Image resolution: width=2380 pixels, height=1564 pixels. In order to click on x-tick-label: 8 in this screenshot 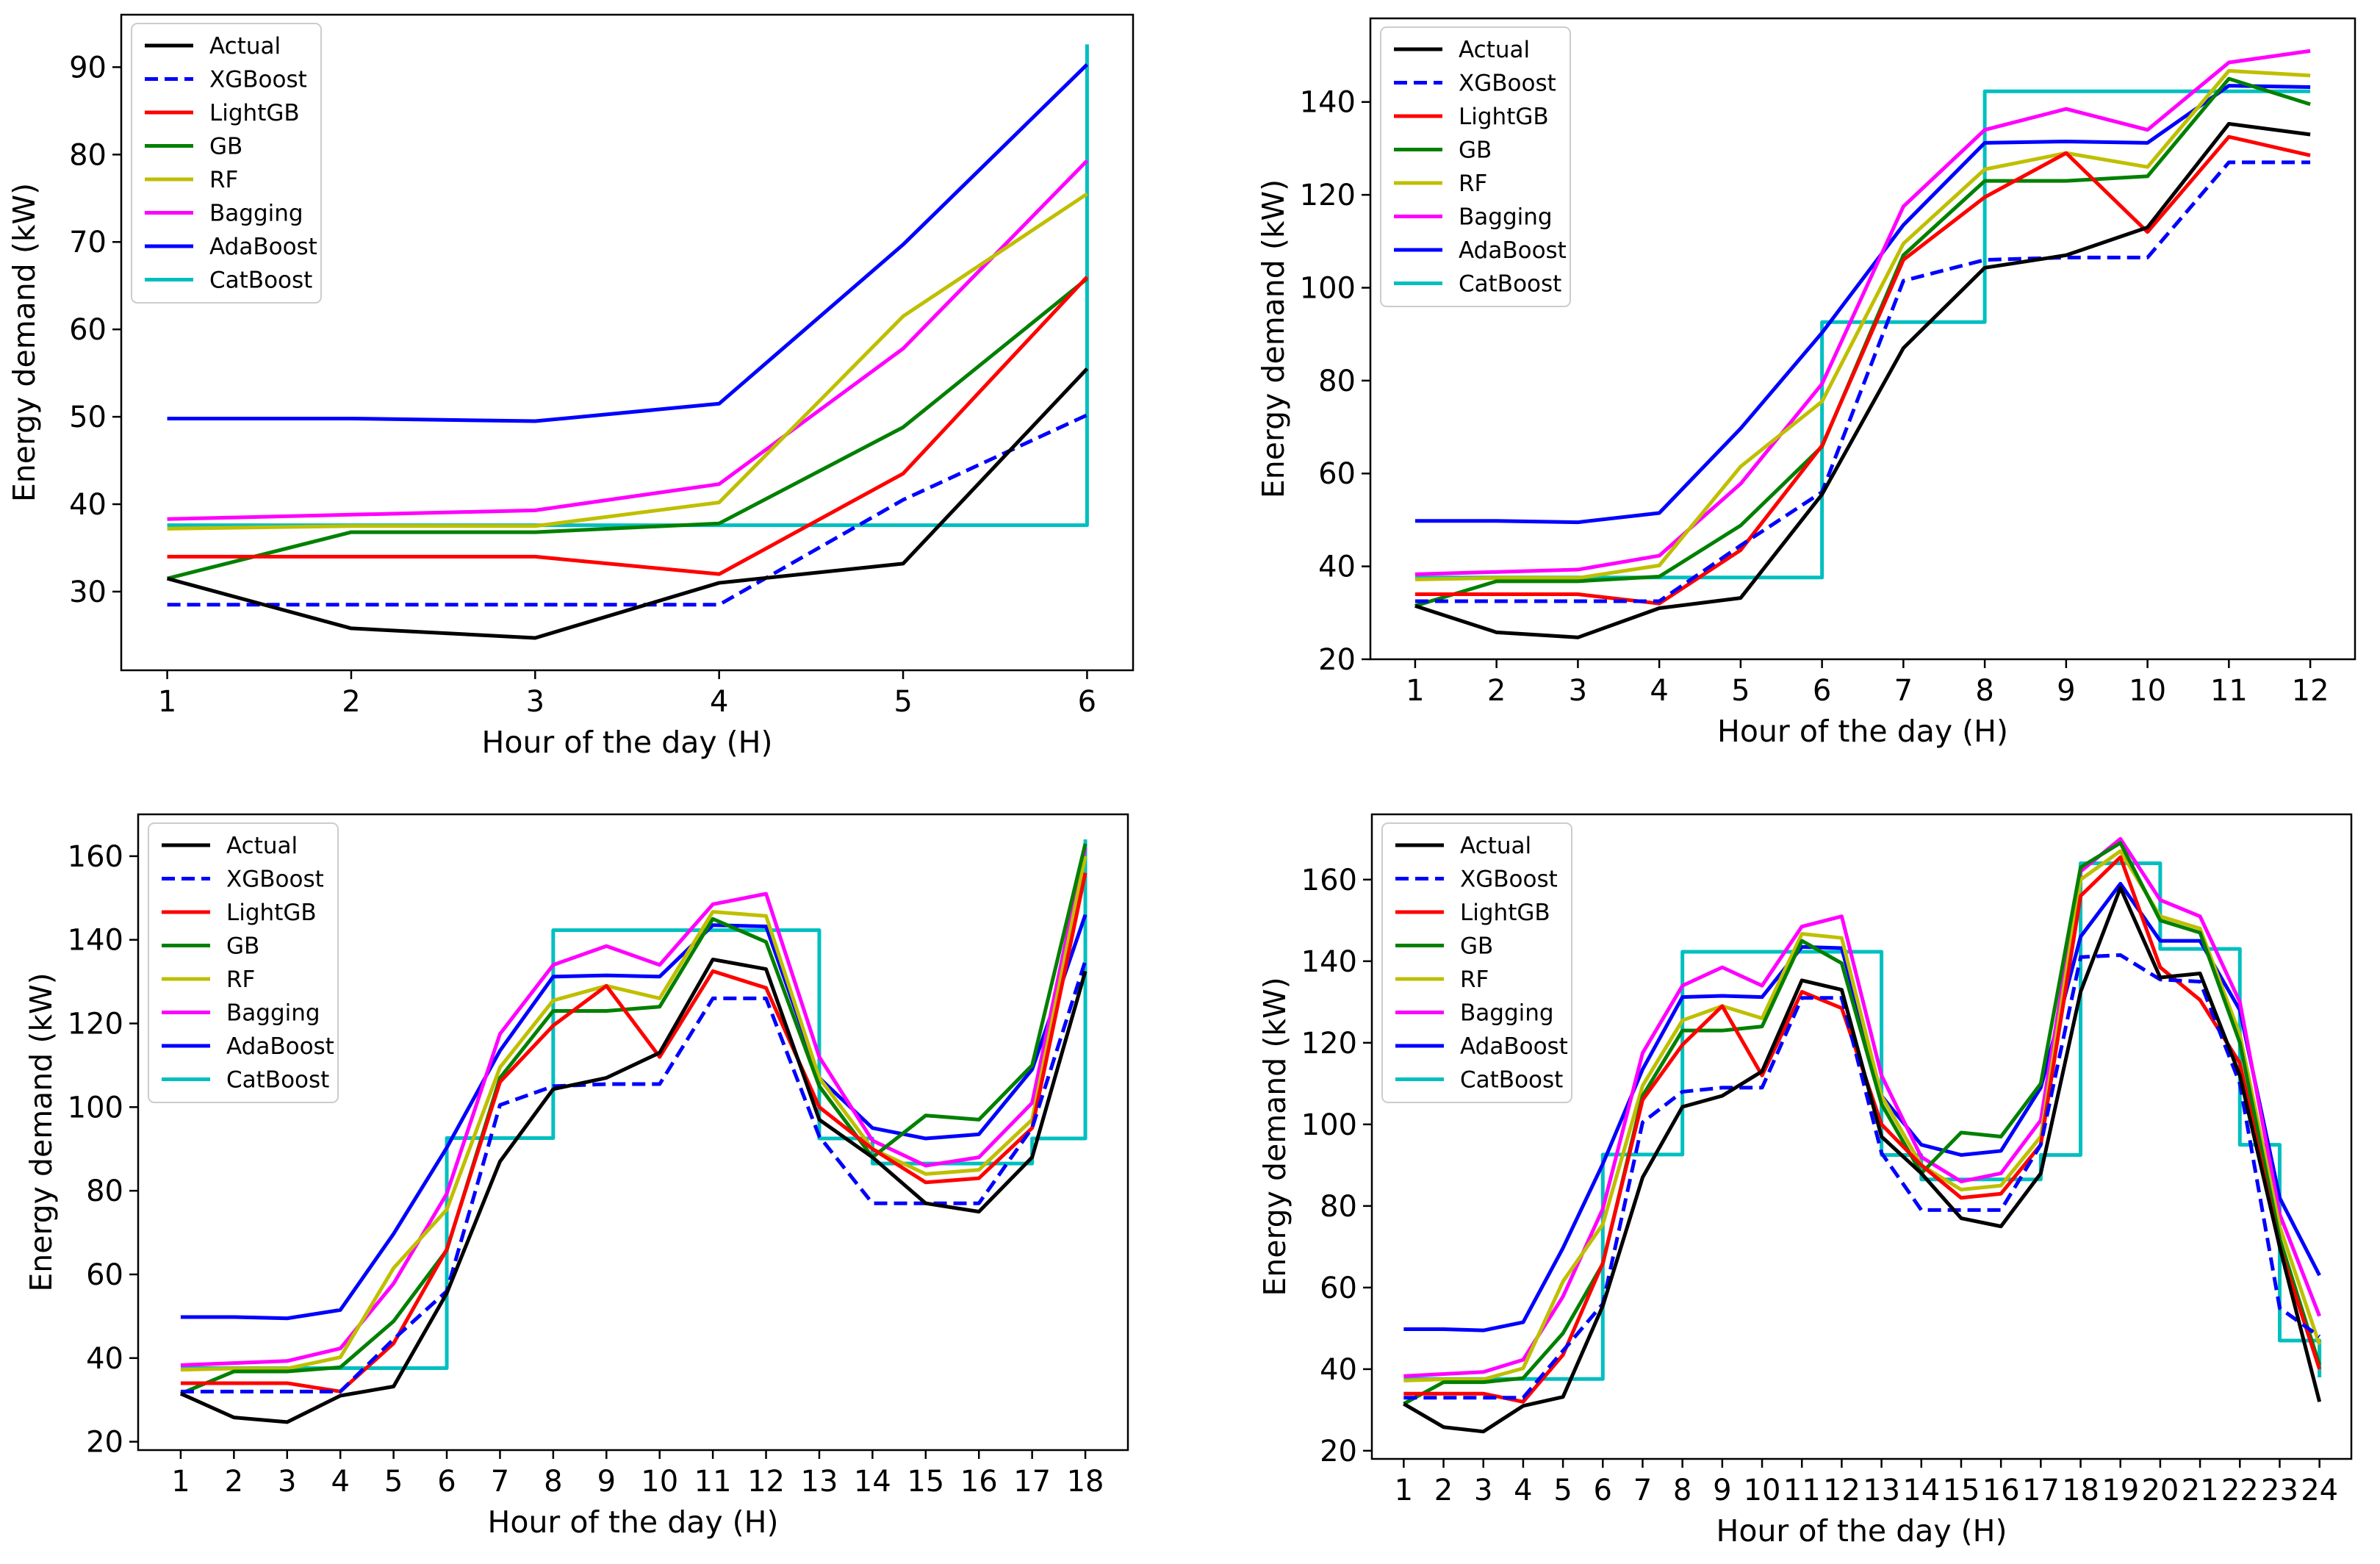, I will do `click(1984, 691)`.